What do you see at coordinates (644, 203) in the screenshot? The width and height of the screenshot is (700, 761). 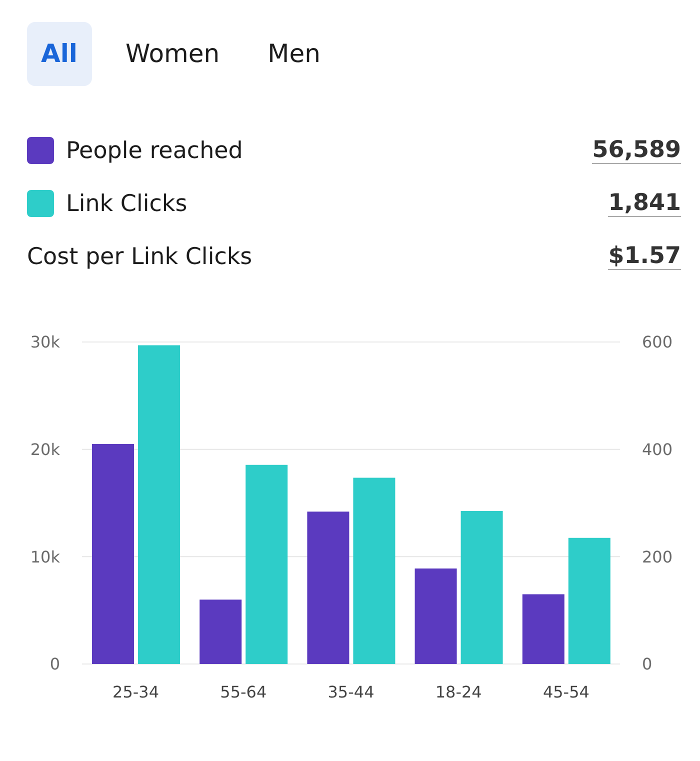 I see `text: 1,841` at bounding box center [644, 203].